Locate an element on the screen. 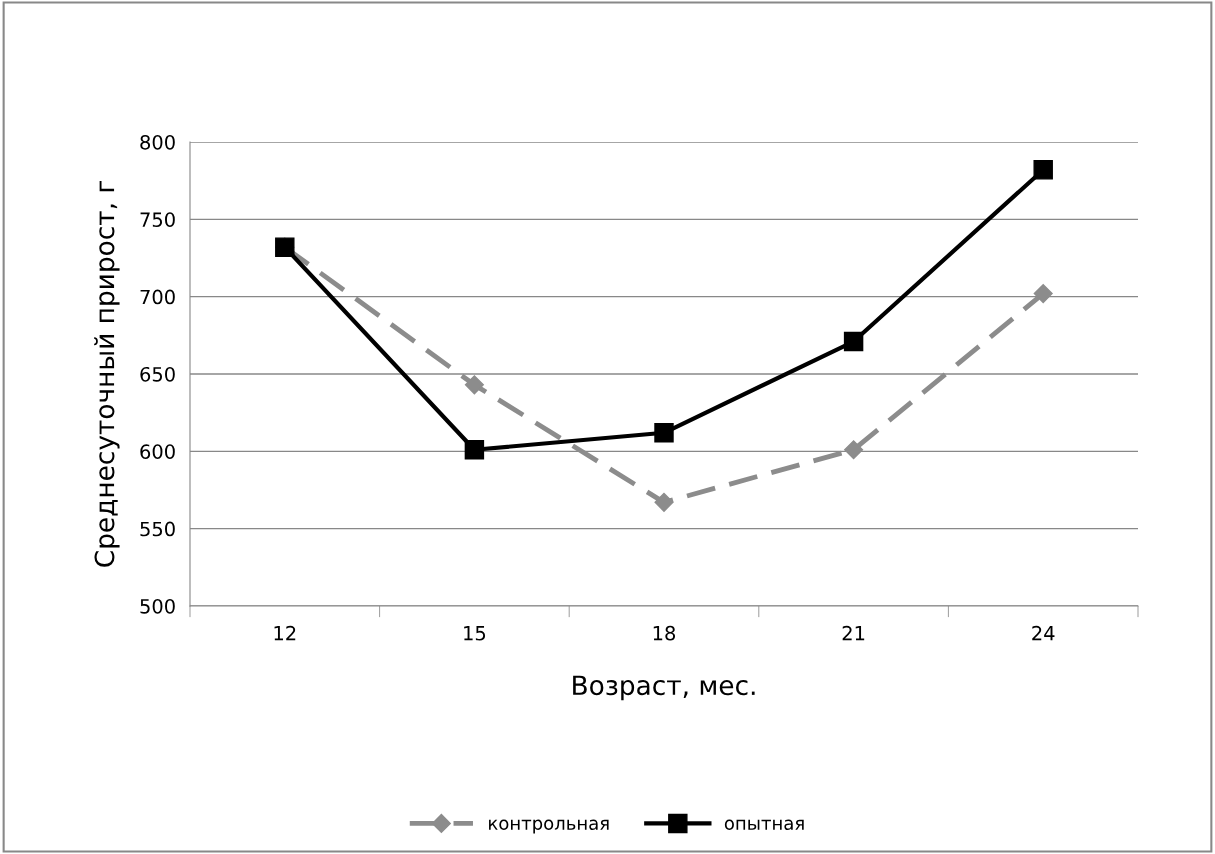  x-tick-label: 12 is located at coordinates (285, 633).